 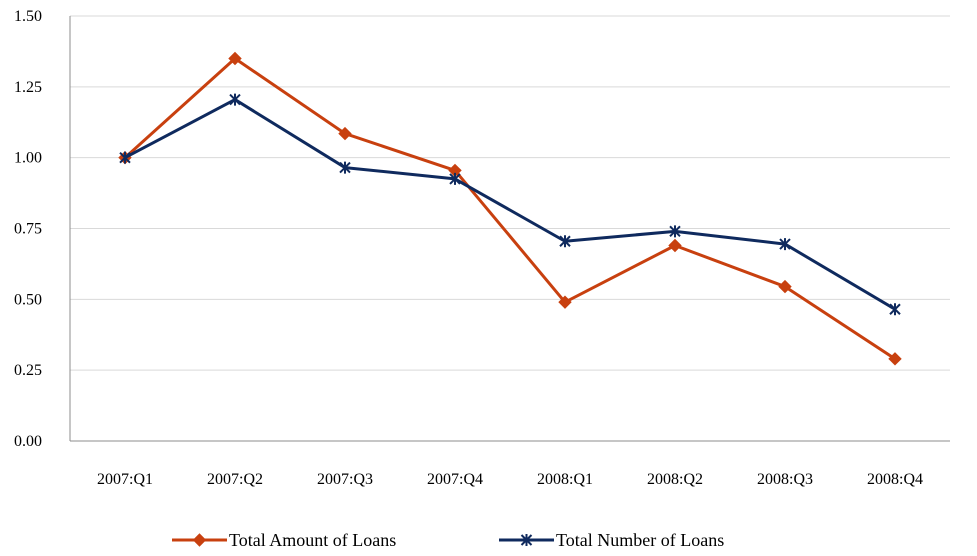 What do you see at coordinates (28, 158) in the screenshot?
I see `y-tick-label: 1.00` at bounding box center [28, 158].